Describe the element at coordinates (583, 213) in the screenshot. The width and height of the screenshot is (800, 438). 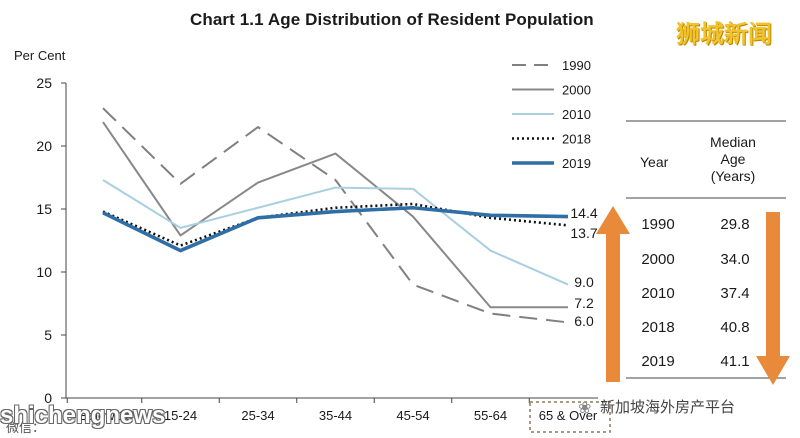
I see `end-value-label: 14.4` at that location.